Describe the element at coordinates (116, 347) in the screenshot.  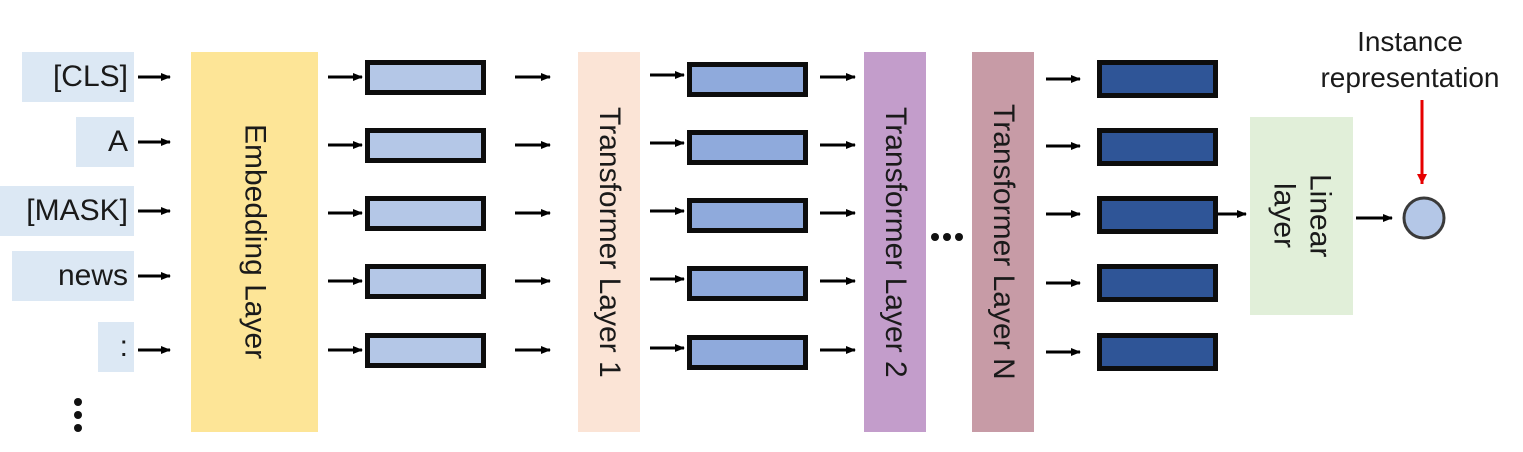
I see `token-colon: :` at that location.